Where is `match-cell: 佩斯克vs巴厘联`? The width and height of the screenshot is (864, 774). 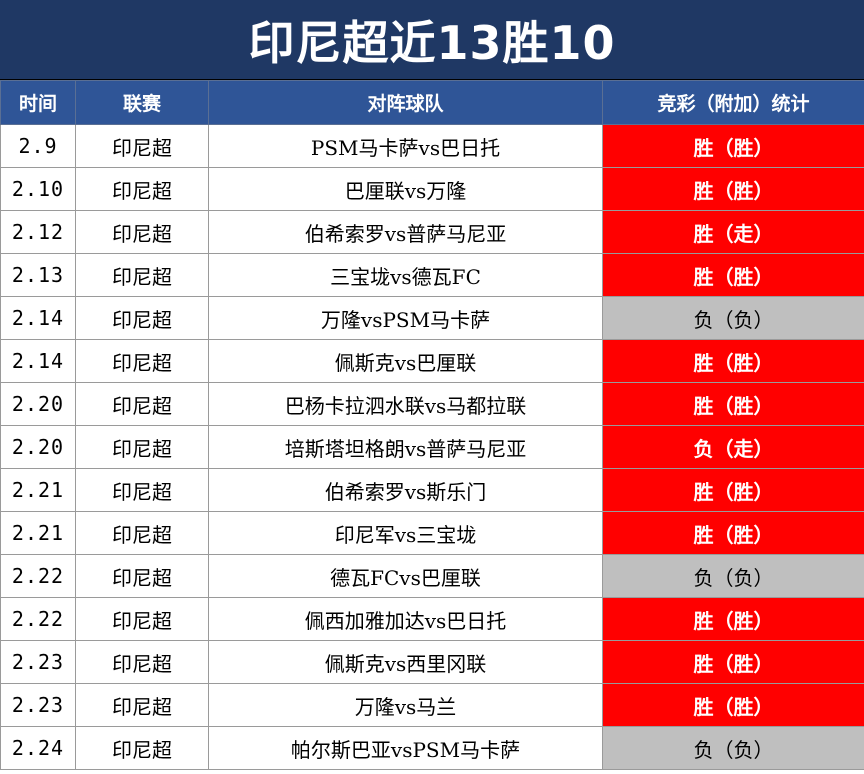
match-cell: 佩斯克vs巴厘联 is located at coordinates (405, 361).